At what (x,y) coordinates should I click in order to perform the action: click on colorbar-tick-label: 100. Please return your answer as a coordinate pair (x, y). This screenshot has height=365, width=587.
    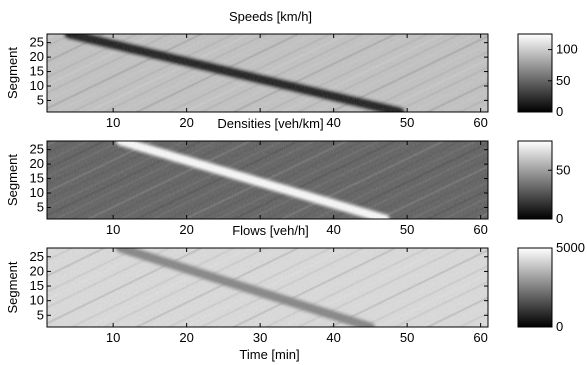
    Looking at the image, I should click on (567, 49).